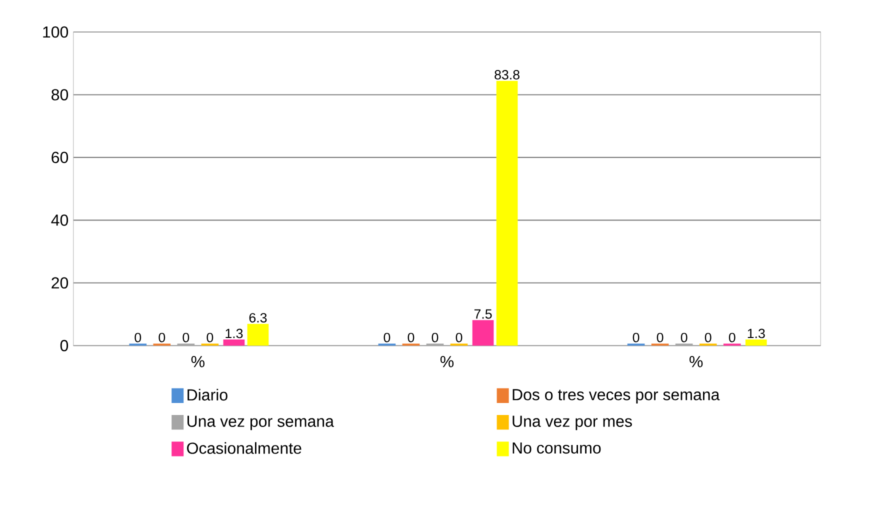 This screenshot has height=532, width=878. I want to click on y-tick-label: 40, so click(59, 220).